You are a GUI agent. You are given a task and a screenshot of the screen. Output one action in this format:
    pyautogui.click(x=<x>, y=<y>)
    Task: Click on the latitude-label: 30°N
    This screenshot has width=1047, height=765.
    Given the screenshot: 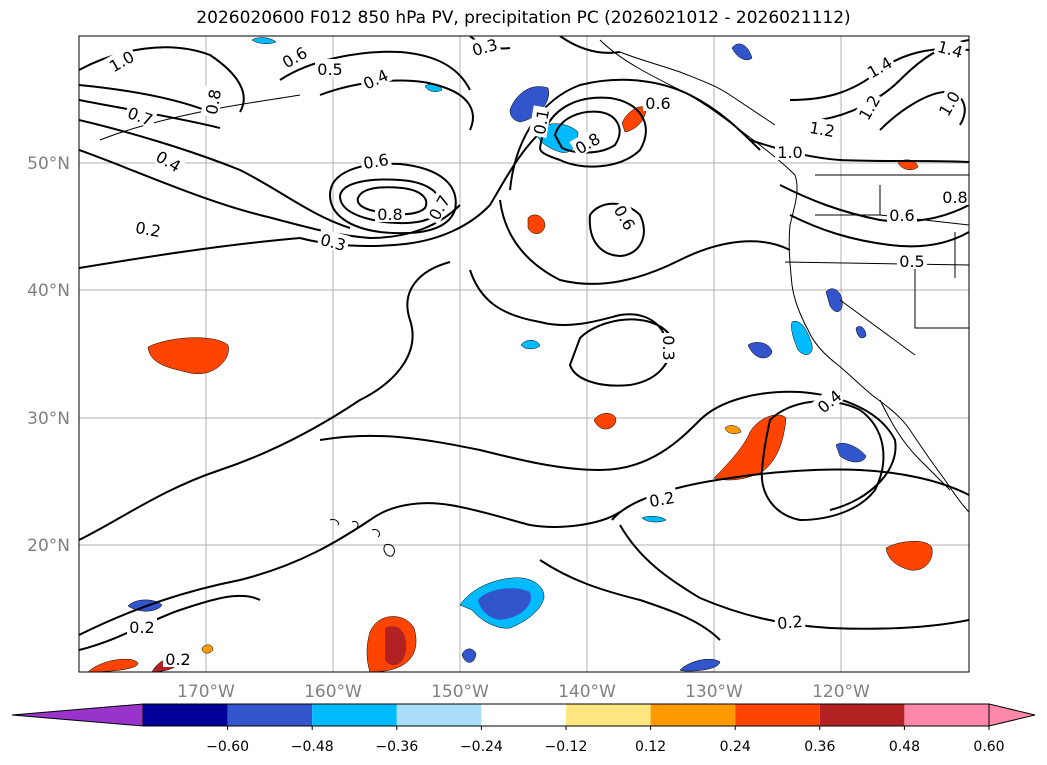 What is the action you would take?
    pyautogui.click(x=48, y=419)
    